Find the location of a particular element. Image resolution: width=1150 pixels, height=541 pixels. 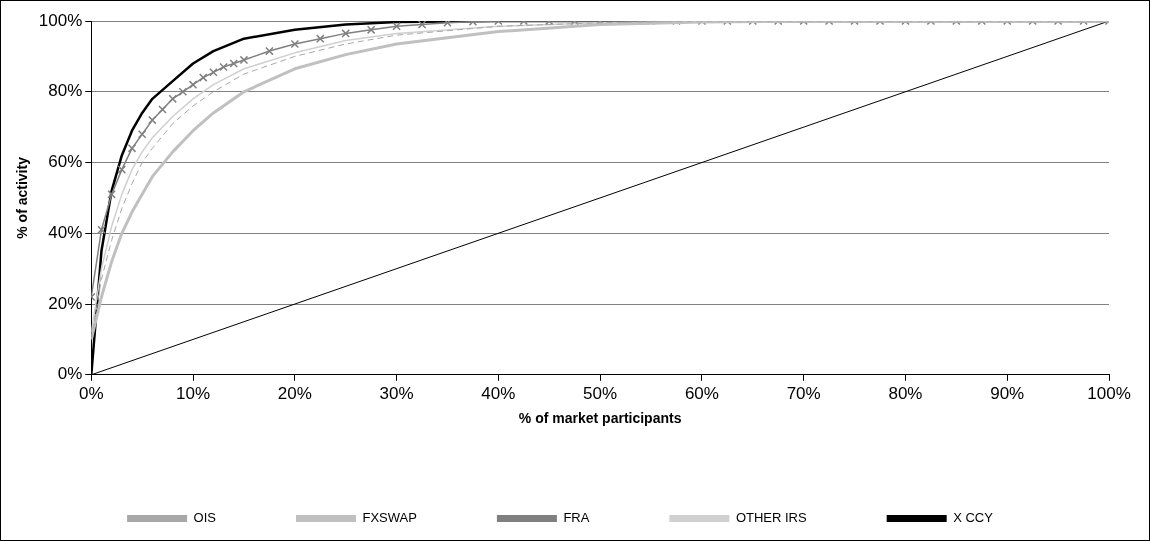

x-tick-label: 80% is located at coordinates (905, 393).